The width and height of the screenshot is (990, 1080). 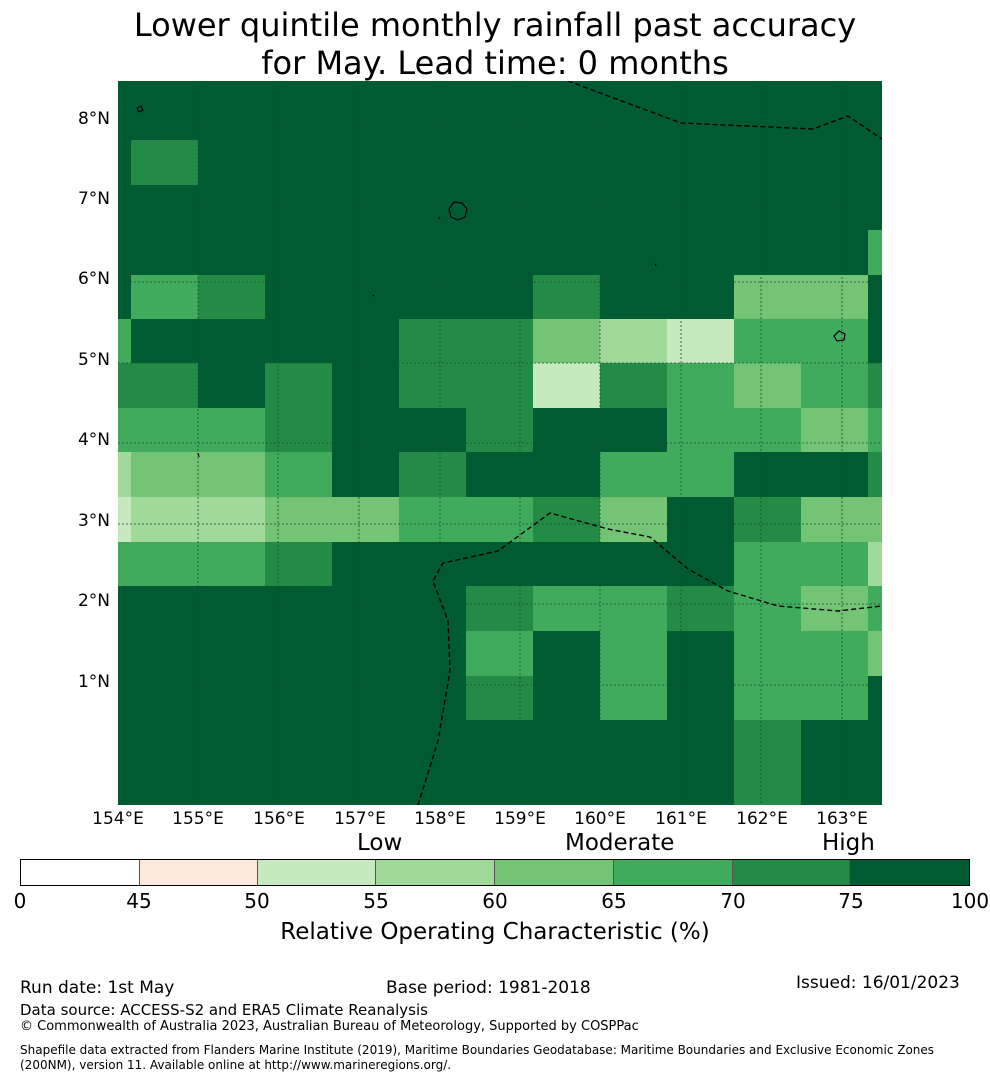 What do you see at coordinates (851, 901) in the screenshot?
I see `colorbar-tick: 75` at bounding box center [851, 901].